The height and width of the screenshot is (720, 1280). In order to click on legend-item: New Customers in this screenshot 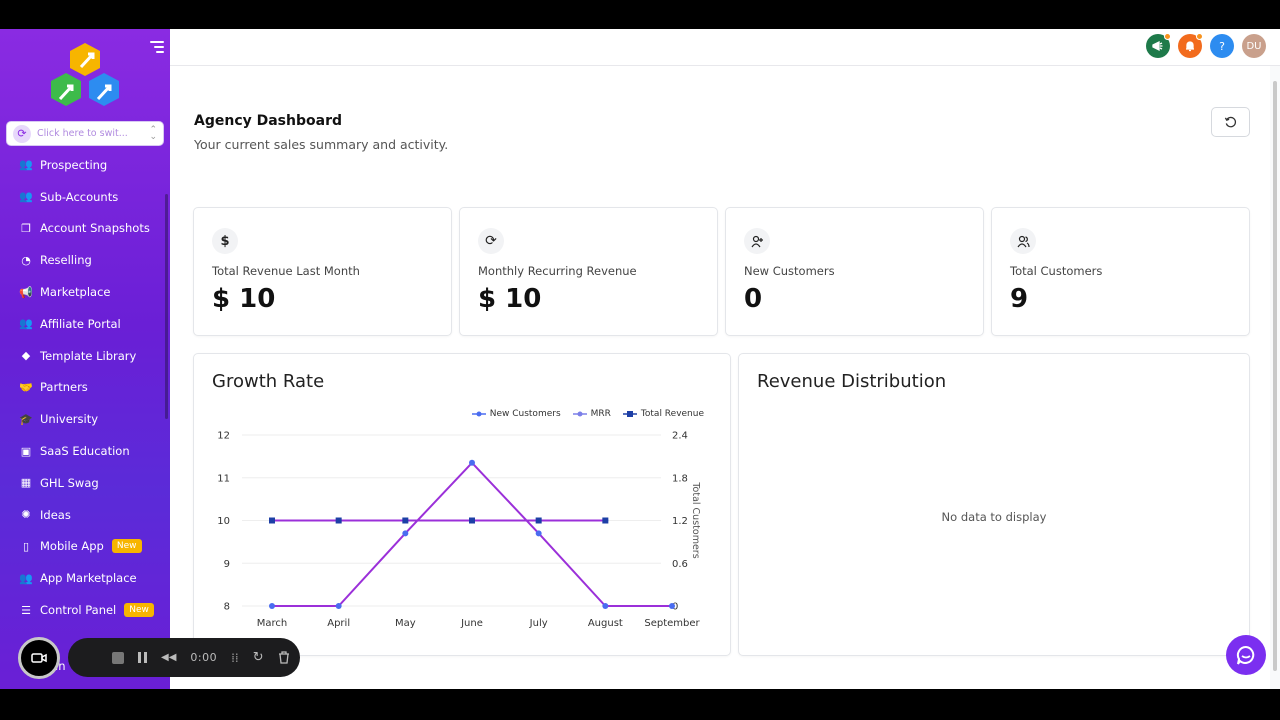, I will do `click(516, 414)`.